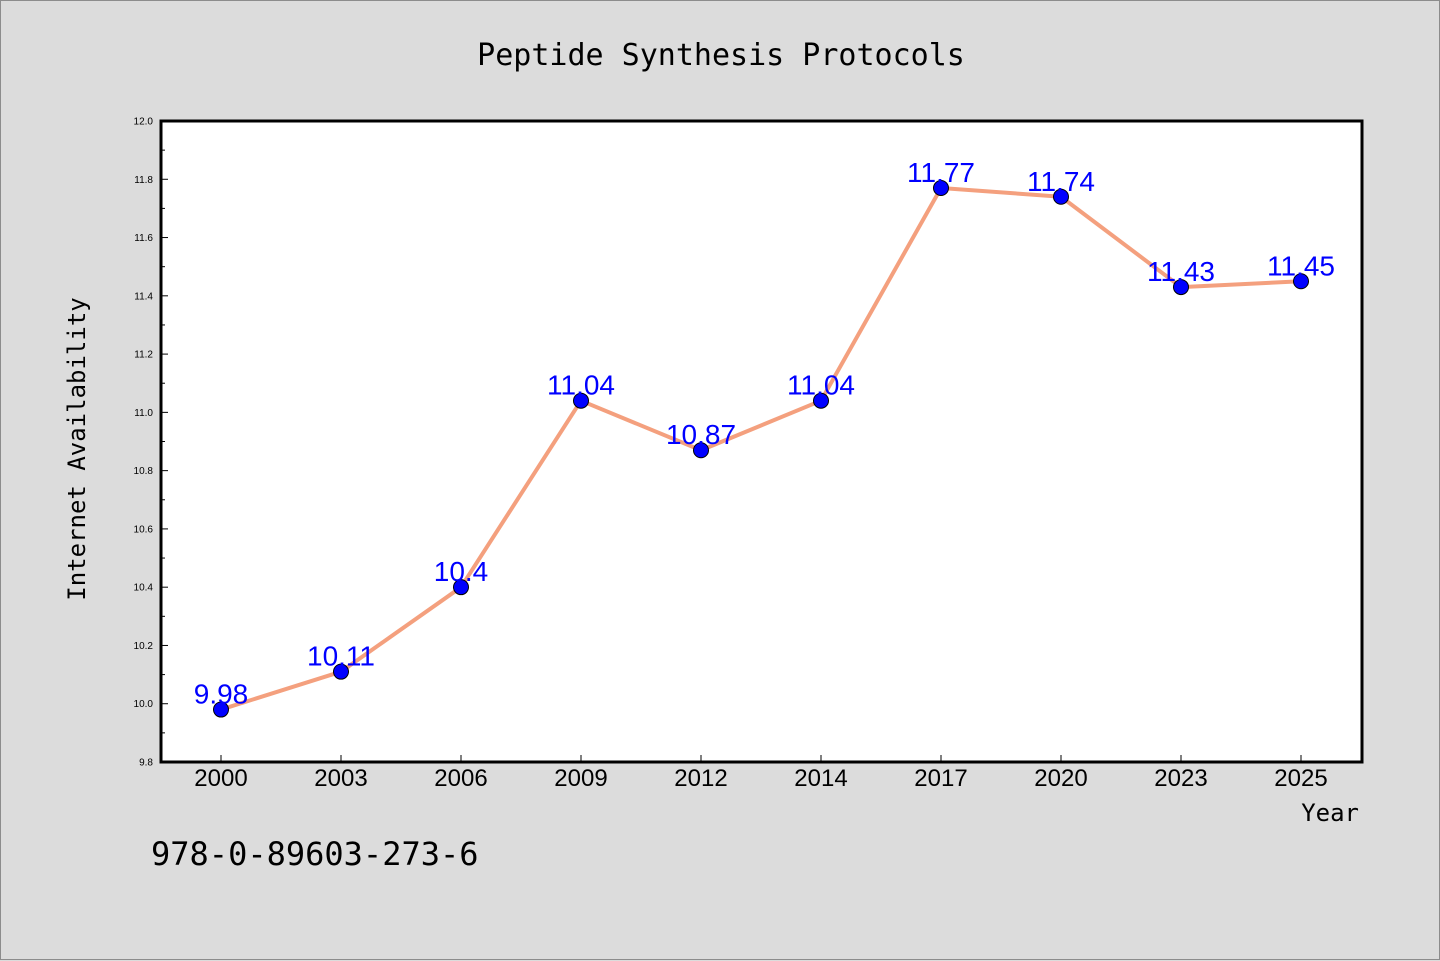  I want to click on y-axis-label: Internet Availability, so click(77, 448).